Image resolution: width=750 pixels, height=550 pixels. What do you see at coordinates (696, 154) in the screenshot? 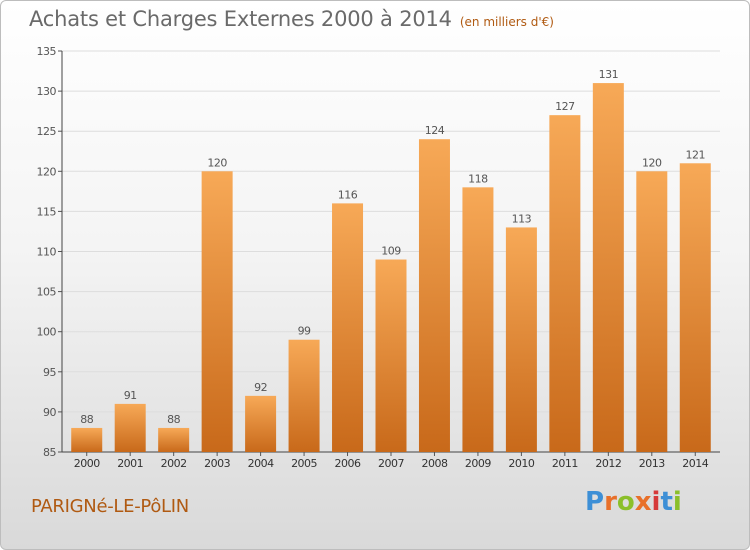
I see `data-label: 121` at bounding box center [696, 154].